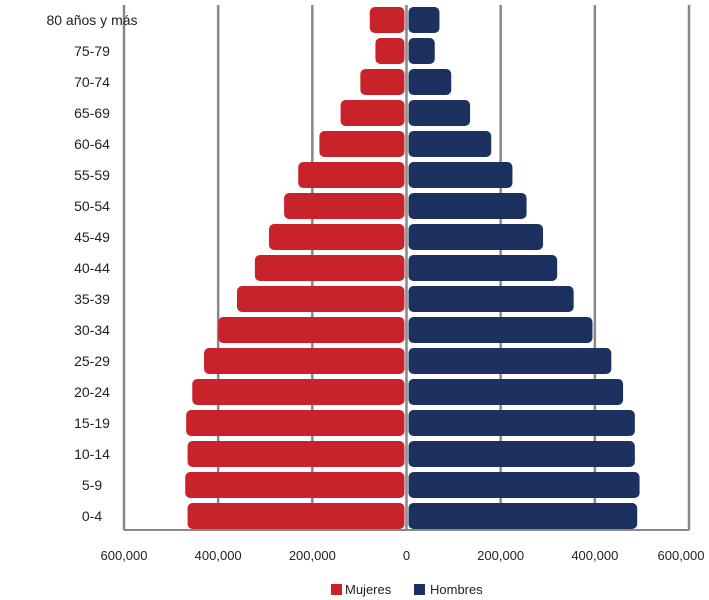 This screenshot has height=600, width=709. Describe the element at coordinates (92, 113) in the screenshot. I see `category-label: 65-69` at that location.